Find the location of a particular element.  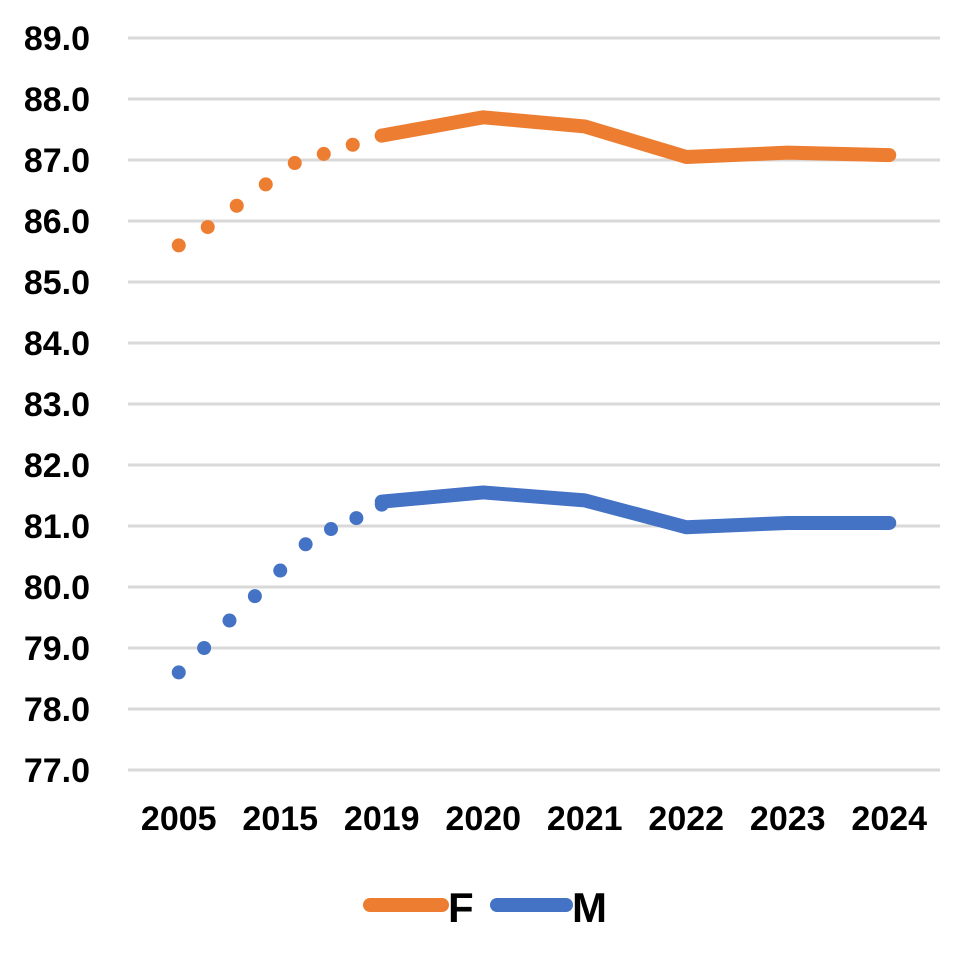

y-tick-label: 89.0 is located at coordinates (57, 39).